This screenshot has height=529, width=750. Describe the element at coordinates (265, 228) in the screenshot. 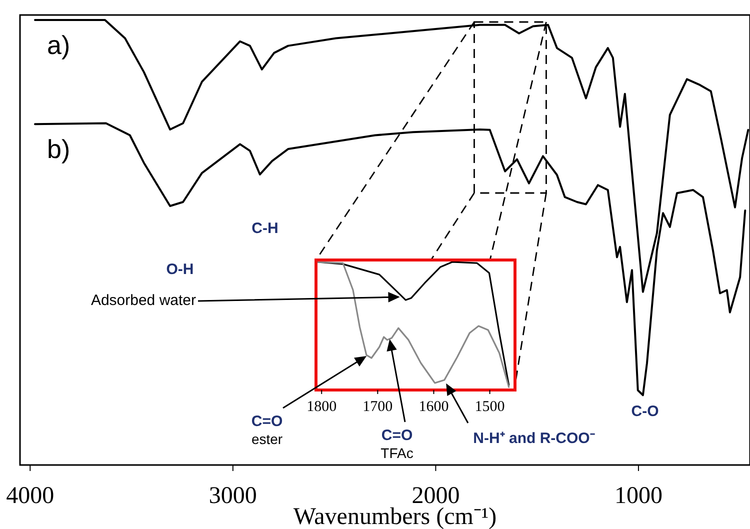

I see `annotation: C-H` at that location.